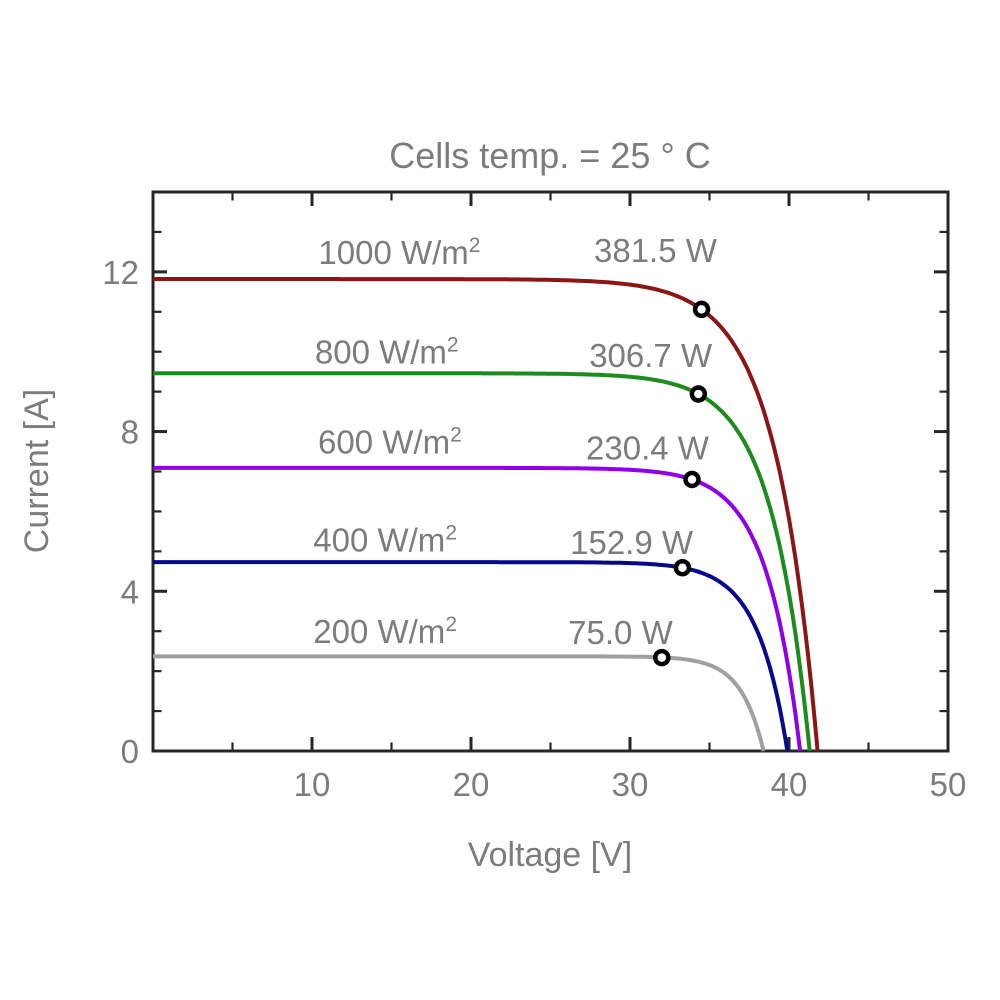 The width and height of the screenshot is (1000, 1000). I want to click on x-tick-label: 10, so click(312, 784).